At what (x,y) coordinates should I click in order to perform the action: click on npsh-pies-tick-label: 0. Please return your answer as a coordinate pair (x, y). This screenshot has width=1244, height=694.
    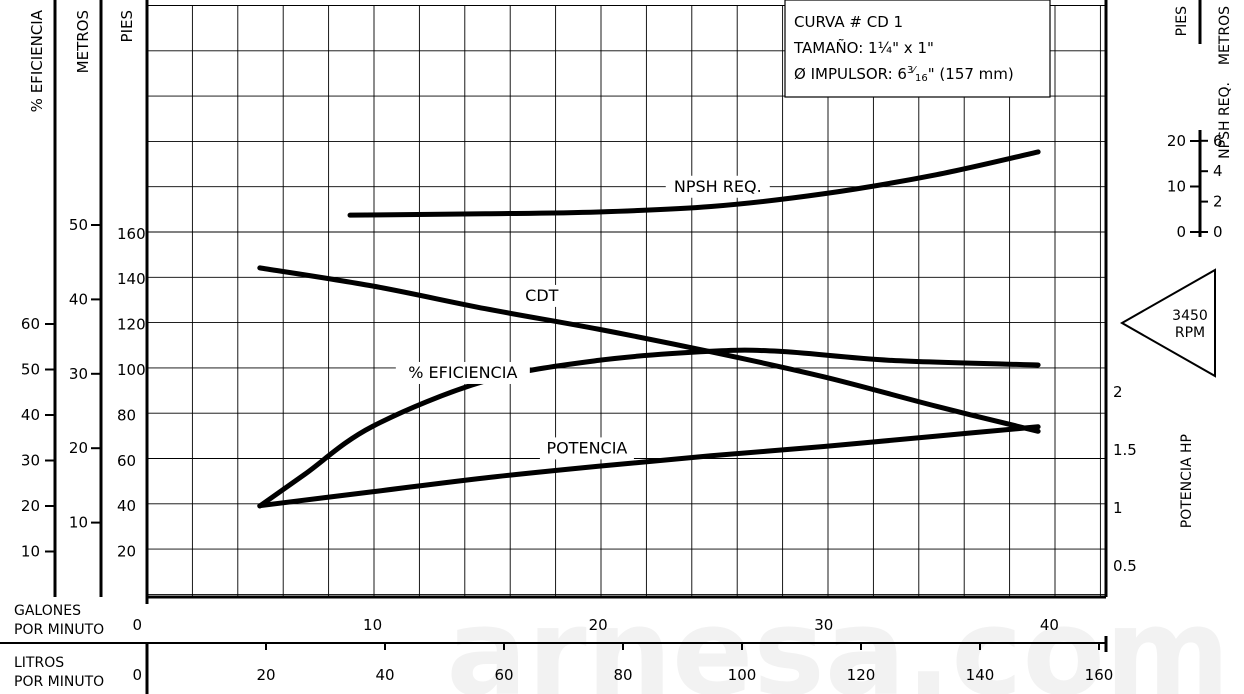
    Looking at the image, I should click on (1181, 232).